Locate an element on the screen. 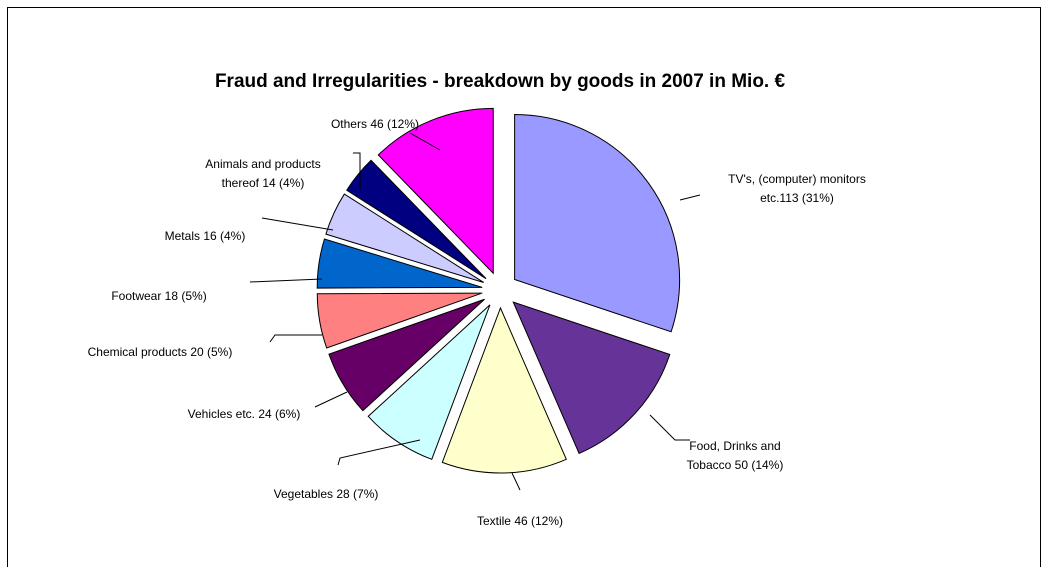 Image resolution: width=1049 pixels, height=567 pixels. slice-label: Chemical products 20 (5%) is located at coordinates (160, 352).